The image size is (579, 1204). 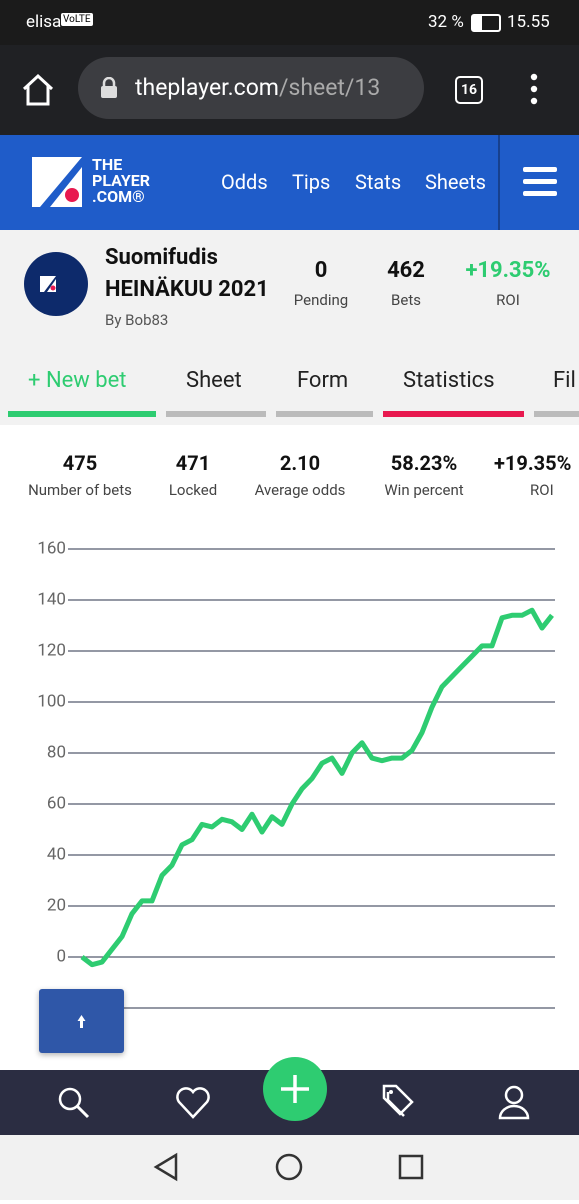 I want to click on summary: 0 Pending, so click(x=321, y=283).